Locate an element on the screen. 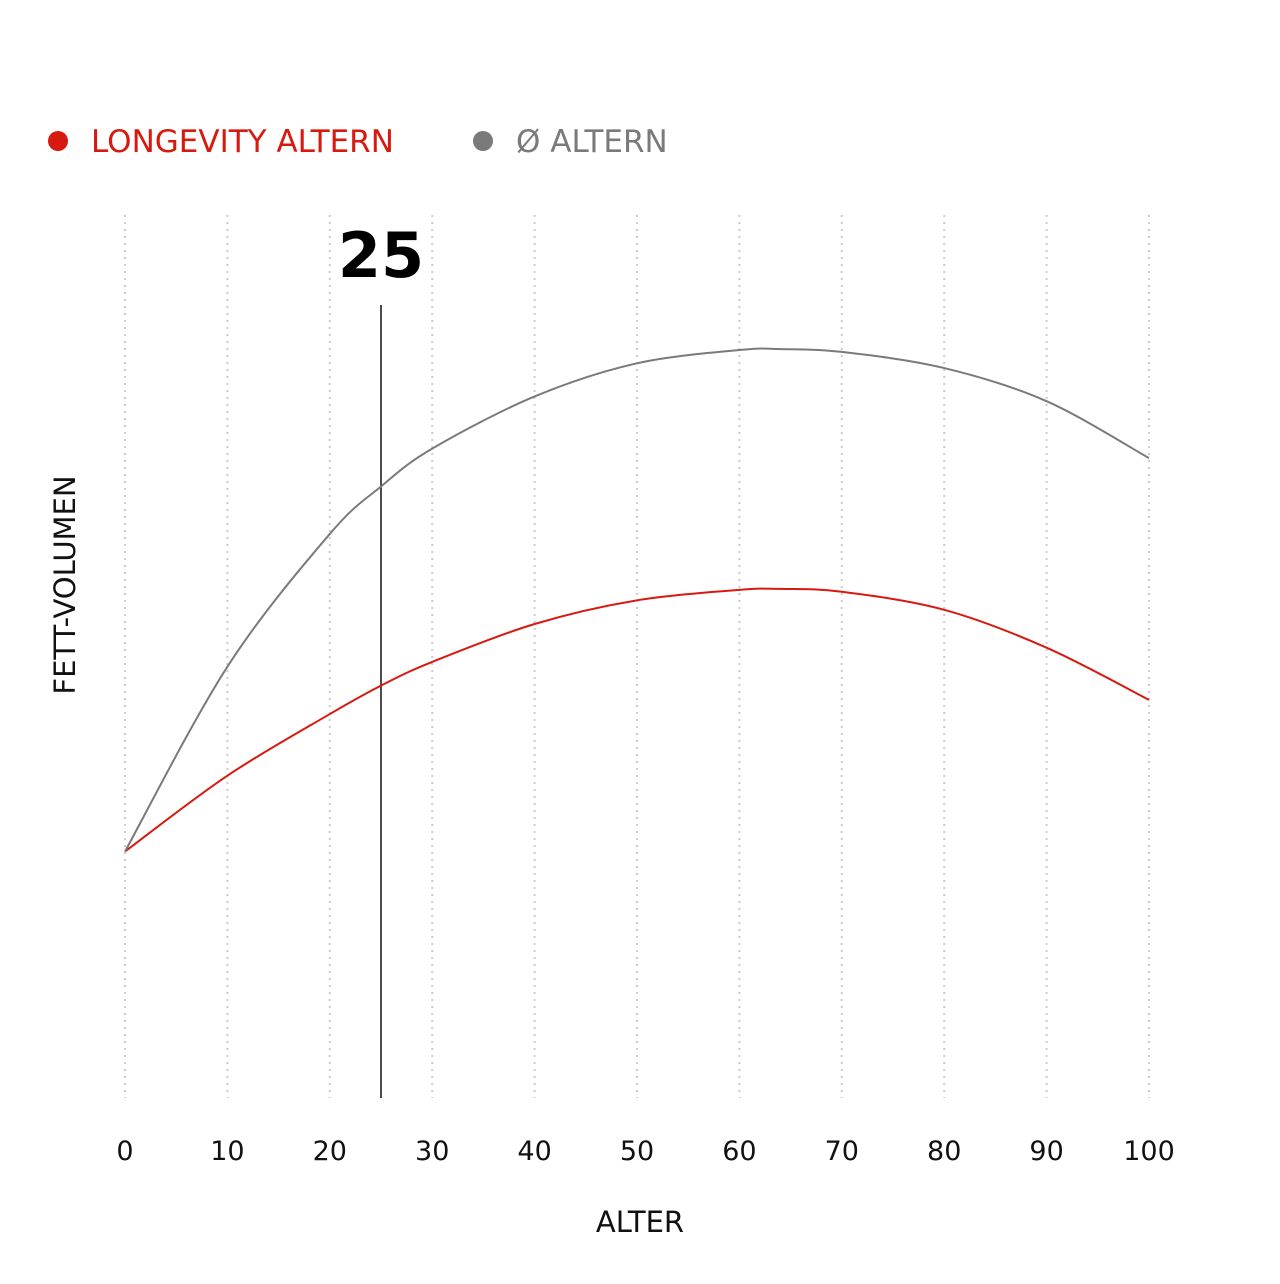 This screenshot has height=1284, width=1280. legend-item-average: Ø ALTERN is located at coordinates (570, 142).